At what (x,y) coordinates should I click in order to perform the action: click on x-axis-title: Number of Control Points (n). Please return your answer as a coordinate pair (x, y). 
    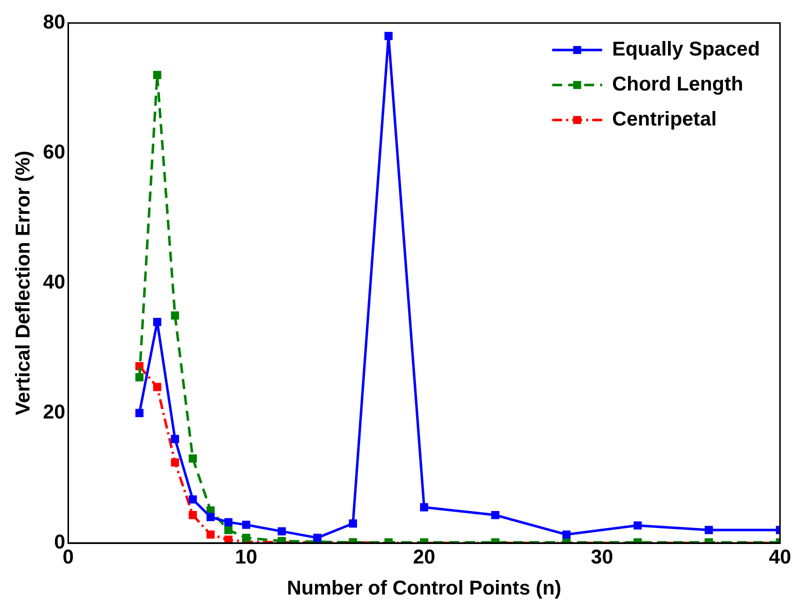
    Looking at the image, I should click on (424, 589).